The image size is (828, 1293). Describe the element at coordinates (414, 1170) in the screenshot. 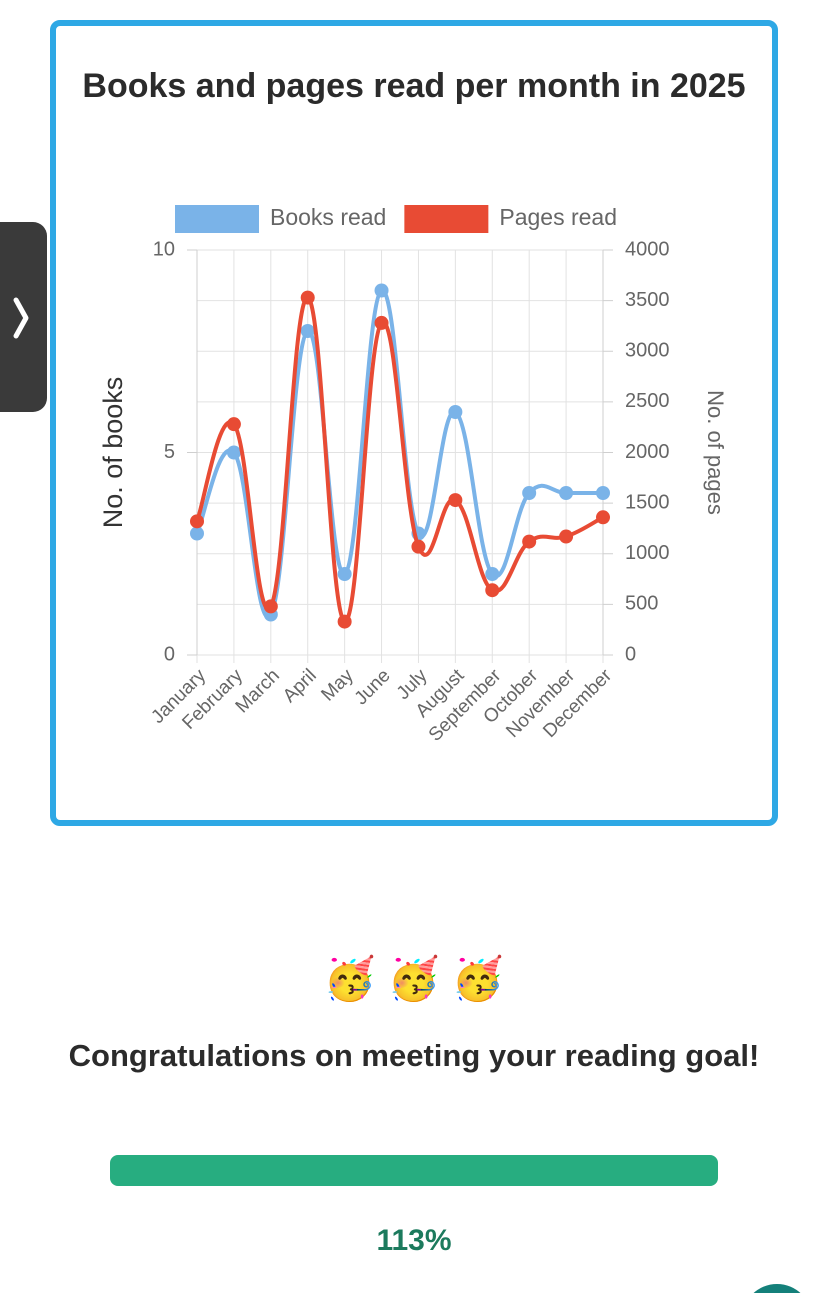

I see `progress-bar` at that location.